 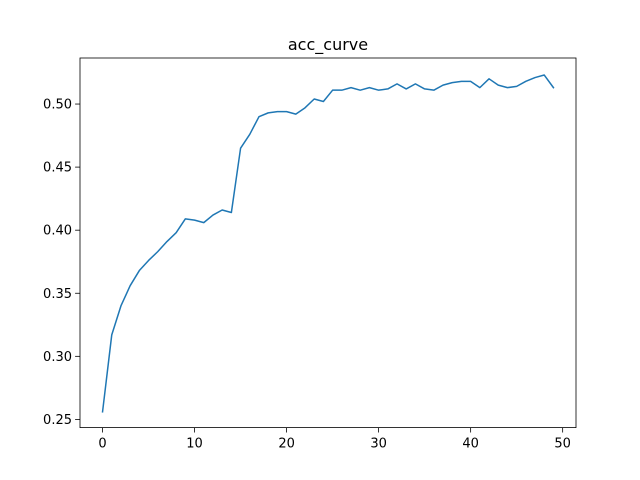 What do you see at coordinates (562, 444) in the screenshot?
I see `x-tick-label: 50` at bounding box center [562, 444].